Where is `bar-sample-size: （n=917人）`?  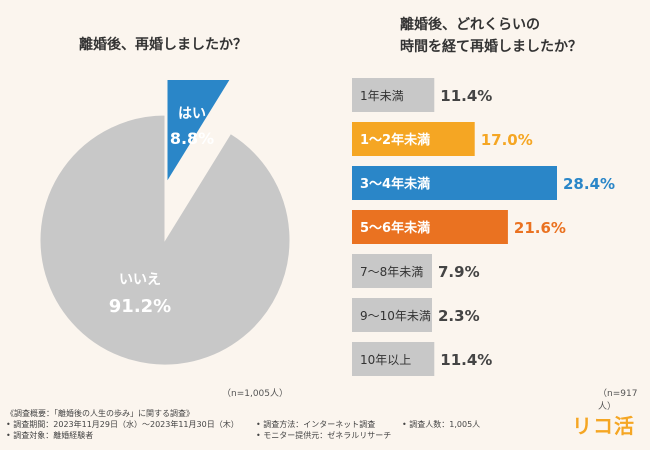
bar-sample-size: （n=917人） is located at coordinates (618, 400).